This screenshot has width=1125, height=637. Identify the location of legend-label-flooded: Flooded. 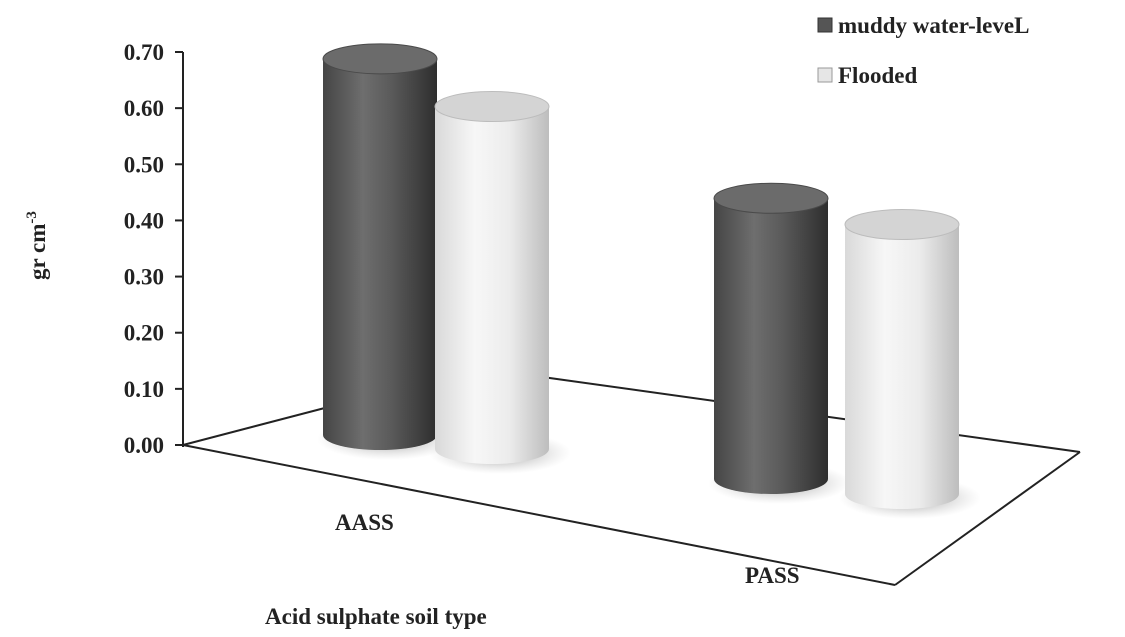
(877, 75).